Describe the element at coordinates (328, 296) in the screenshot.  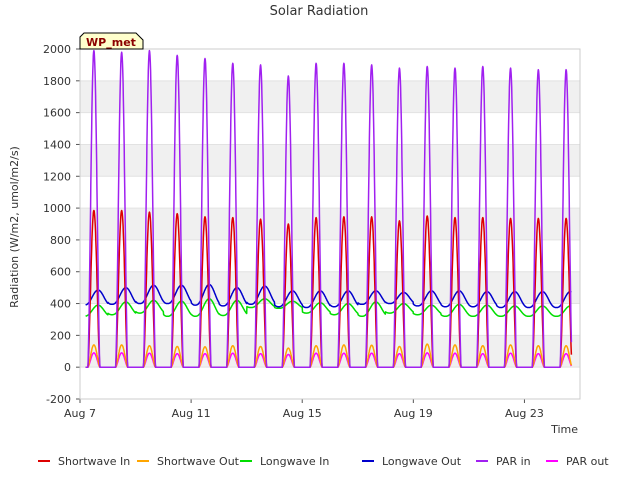
I see `series-line-longwave-out` at that location.